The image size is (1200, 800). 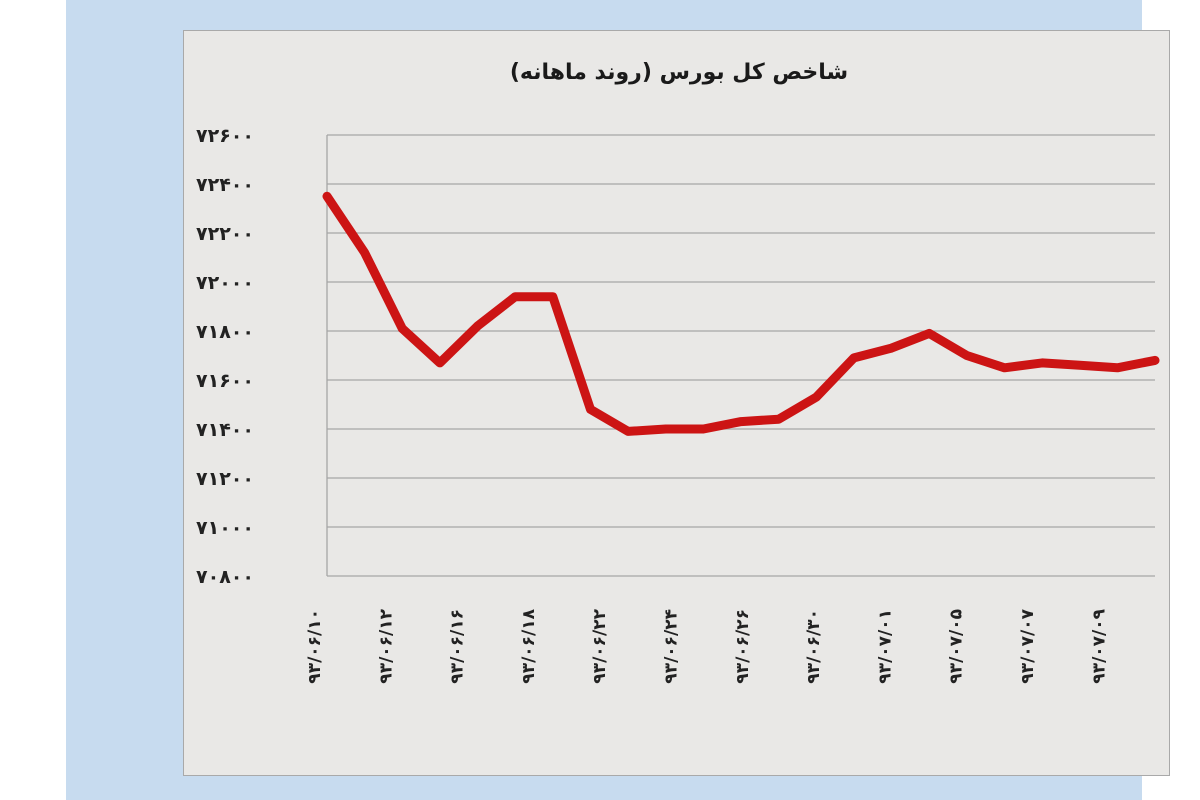 What do you see at coordinates (225, 234) in the screenshot?
I see `y-tick-label: ۷۲۲۰۰` at bounding box center [225, 234].